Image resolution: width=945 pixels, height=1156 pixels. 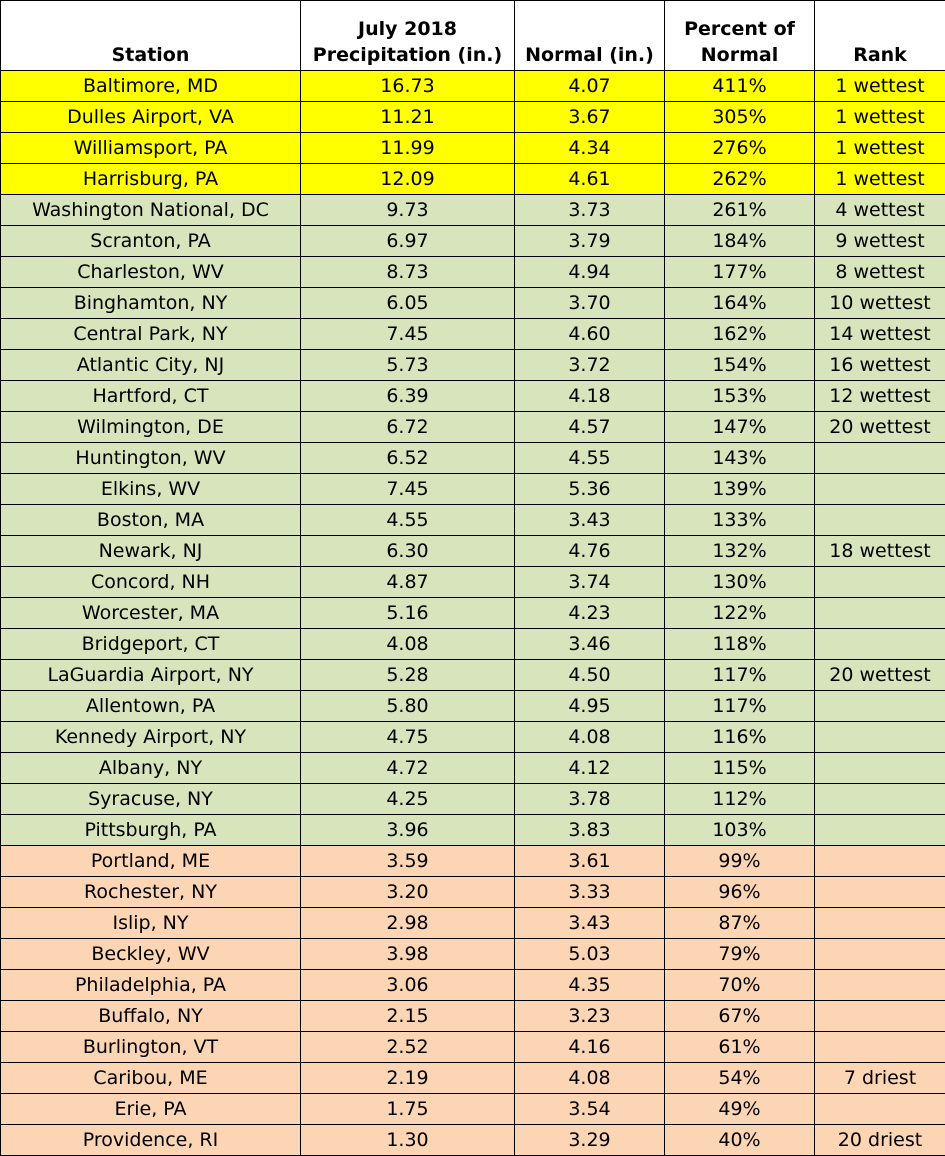 What do you see at coordinates (151, 520) in the screenshot?
I see `station-cell: Boston, MA` at bounding box center [151, 520].